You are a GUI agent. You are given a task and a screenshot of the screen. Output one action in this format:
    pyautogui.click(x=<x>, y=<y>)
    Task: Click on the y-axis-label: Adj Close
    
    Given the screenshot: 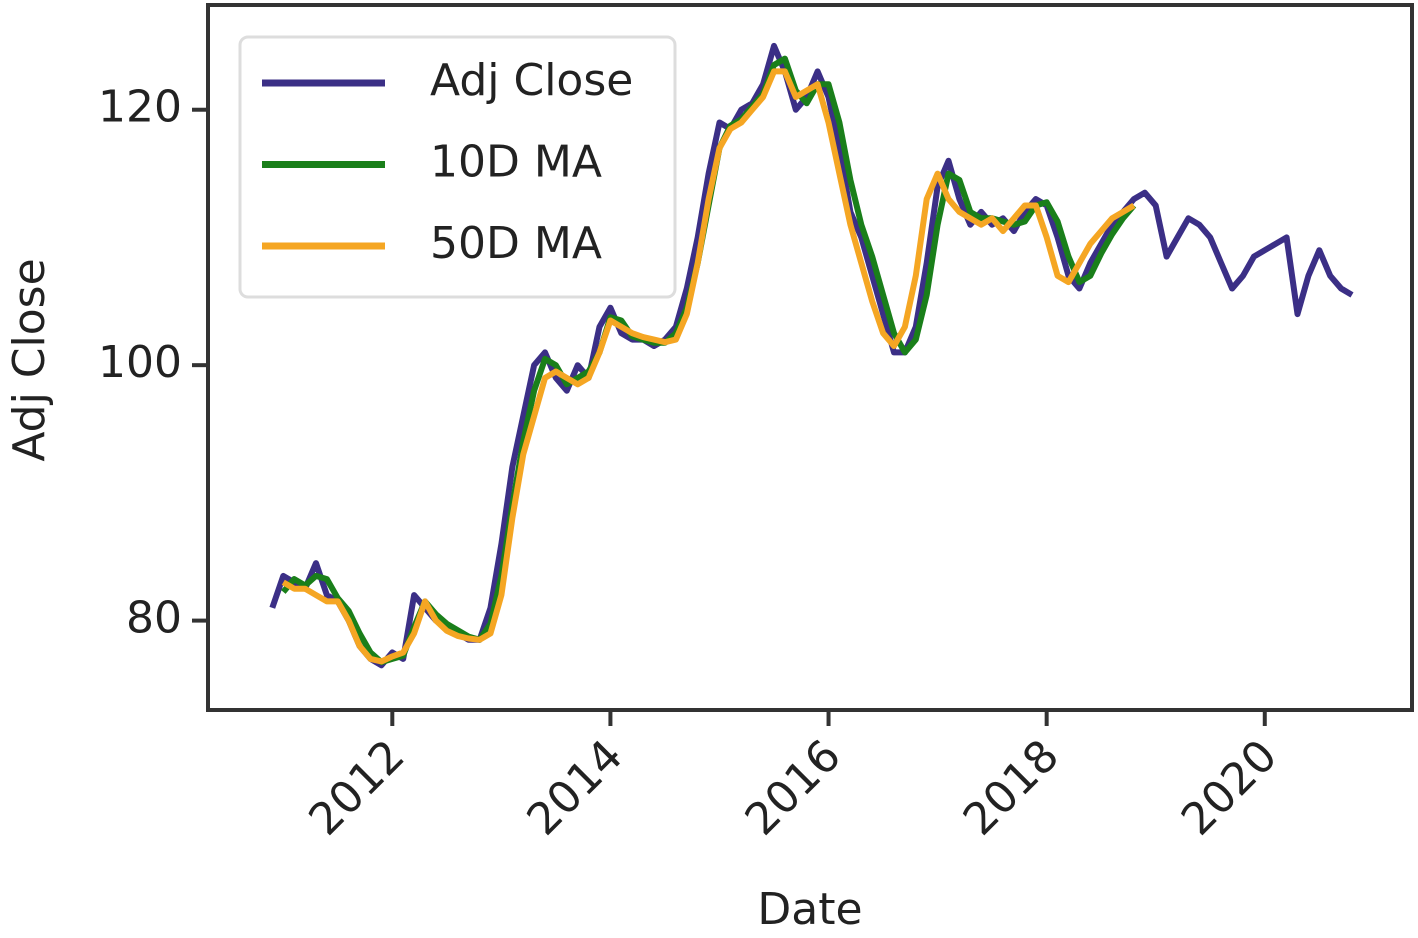 What is the action you would take?
    pyautogui.click(x=29, y=359)
    